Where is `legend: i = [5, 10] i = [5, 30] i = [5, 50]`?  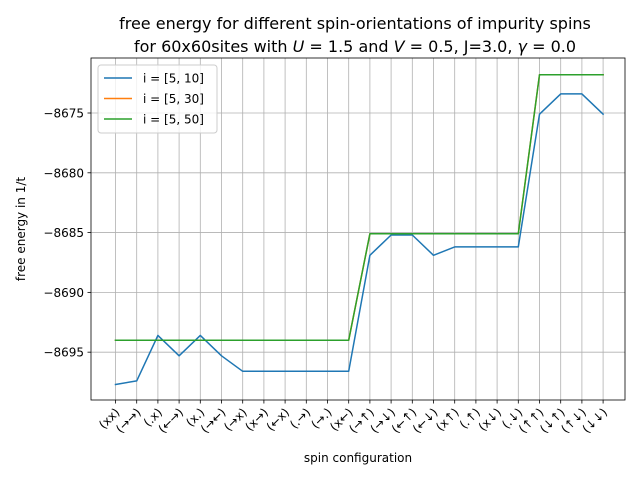
legend: i = [5, 10] i = [5, 30] i = [5, 50] is located at coordinates (157, 99).